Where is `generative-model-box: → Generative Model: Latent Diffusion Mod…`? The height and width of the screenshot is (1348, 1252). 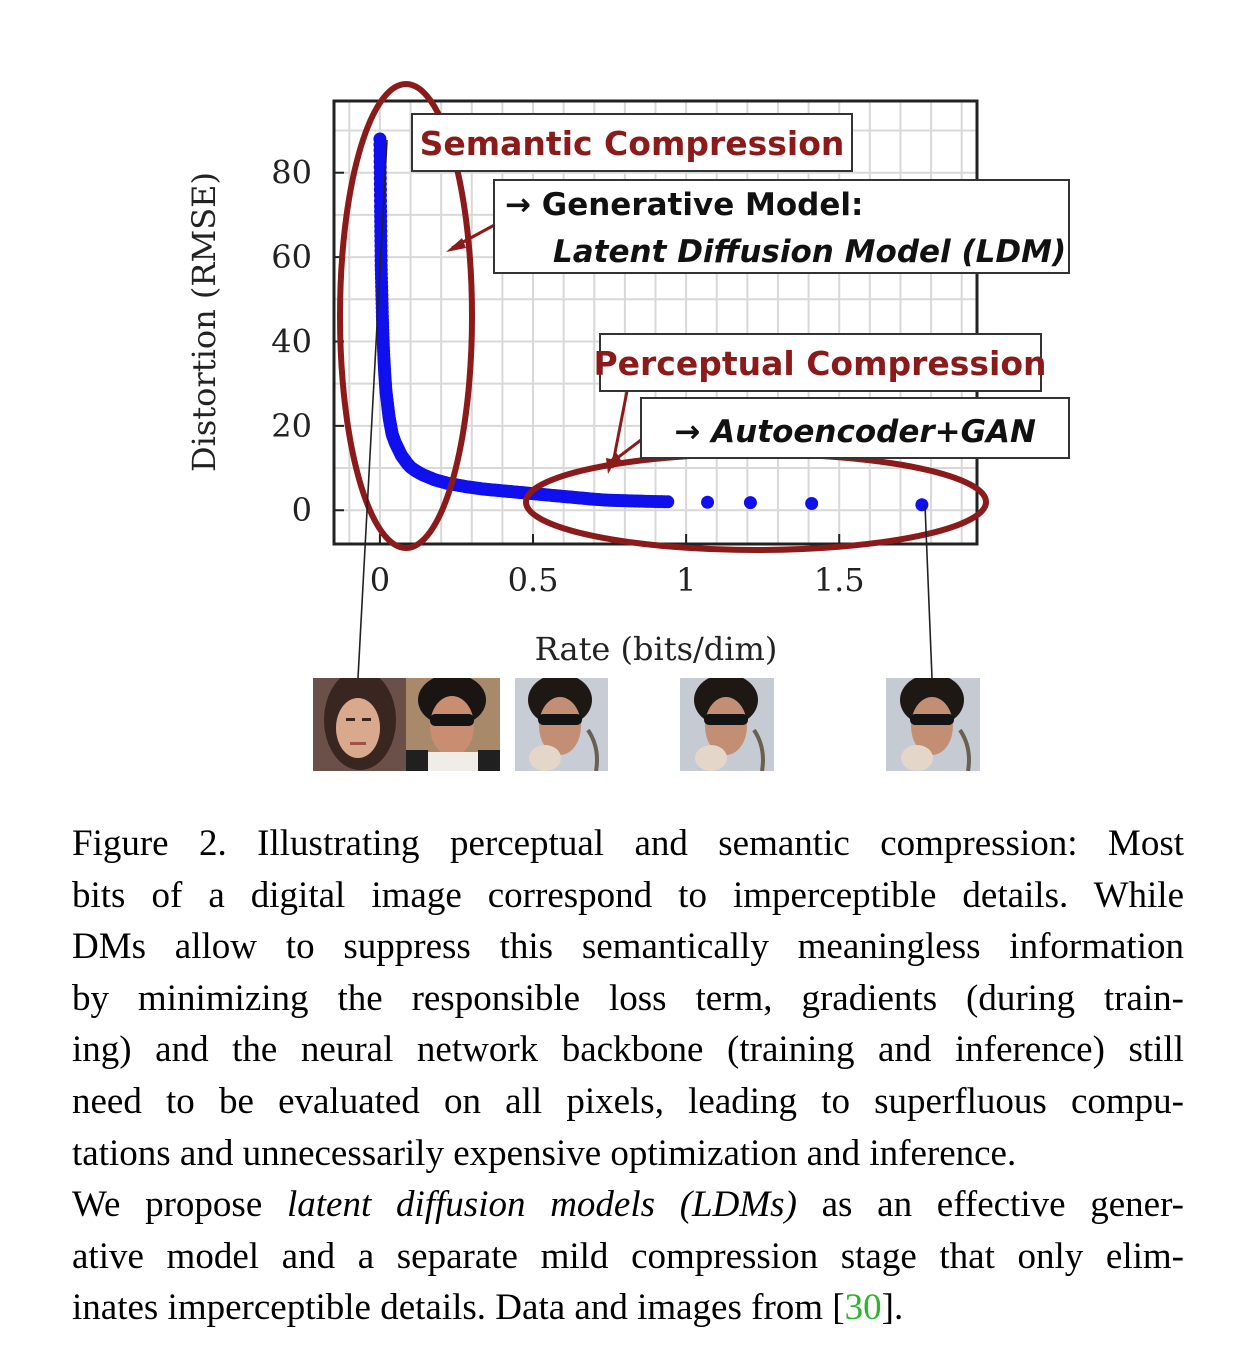
generative-model-box: → Generative Model: Latent Diffusion Mod… is located at coordinates (781, 226).